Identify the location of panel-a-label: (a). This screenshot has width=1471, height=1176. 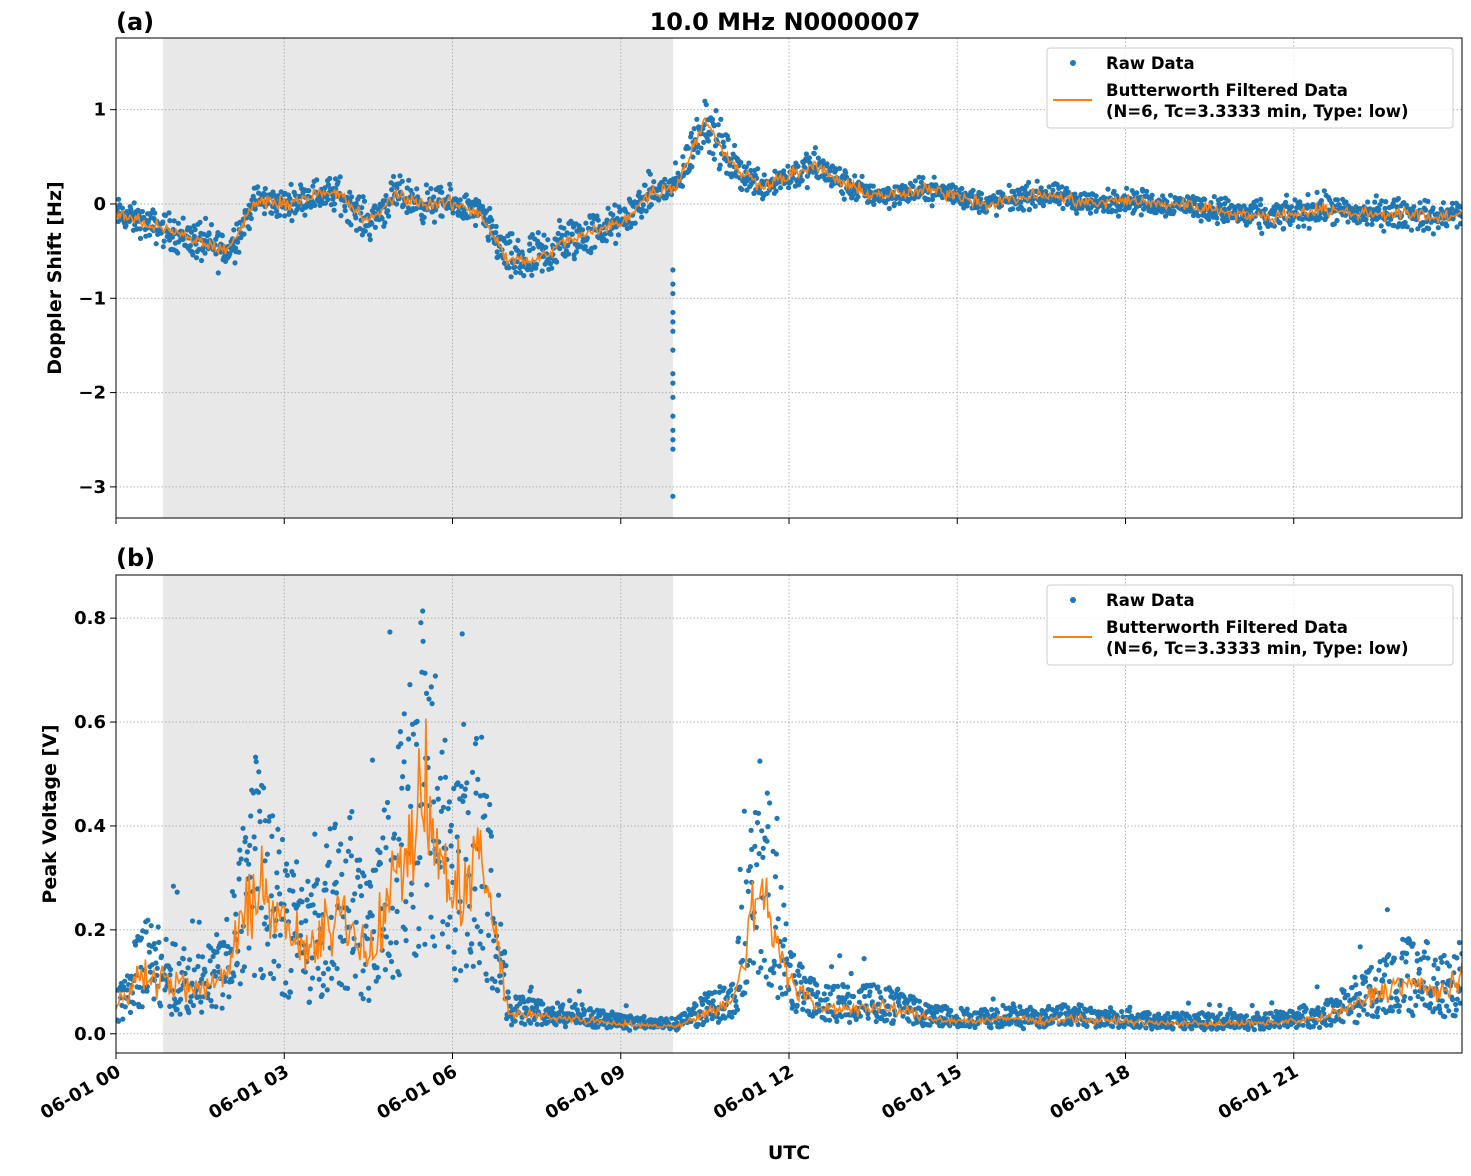
(135, 22).